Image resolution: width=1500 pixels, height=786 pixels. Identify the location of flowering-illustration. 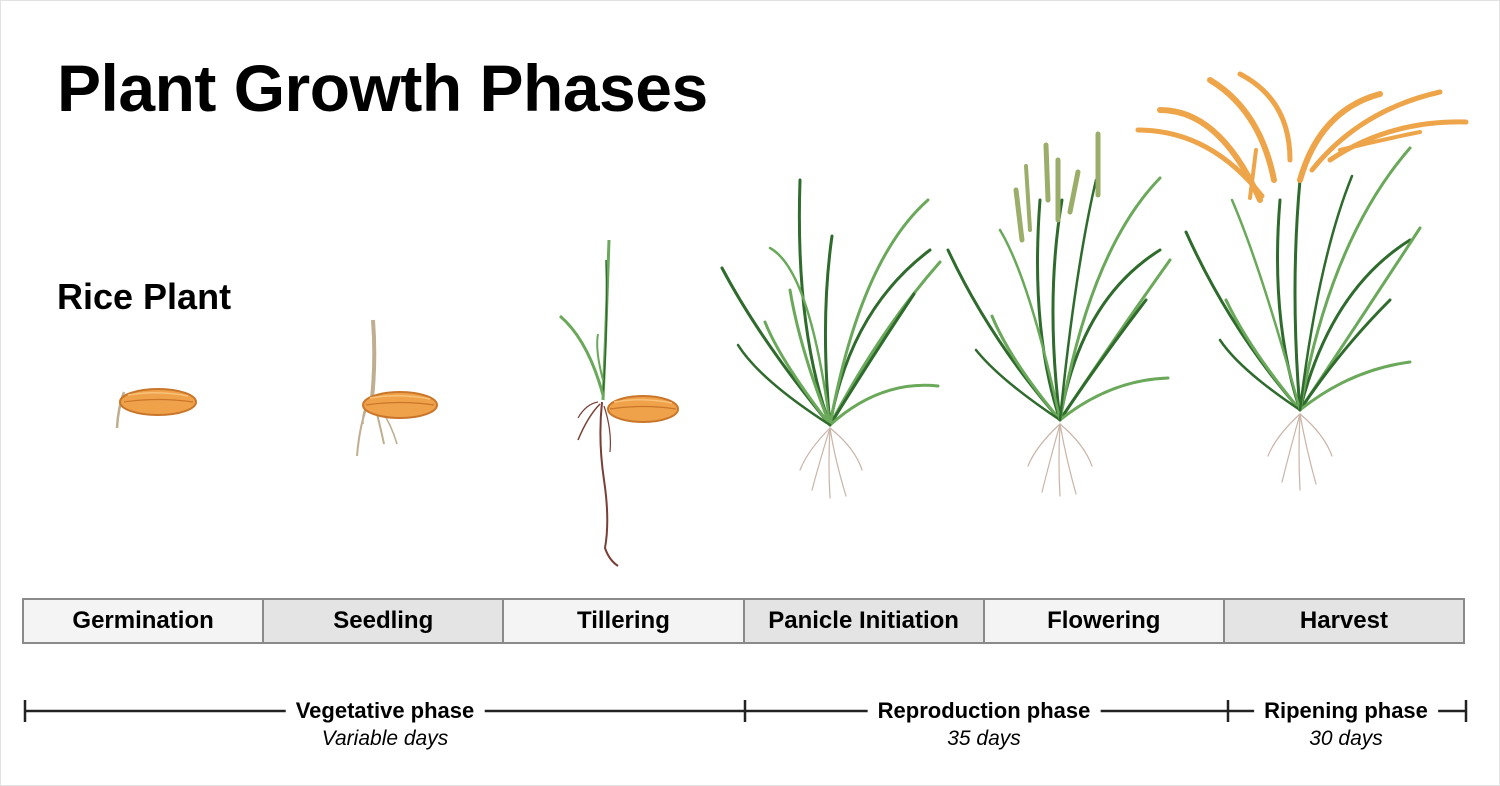
(1059, 314).